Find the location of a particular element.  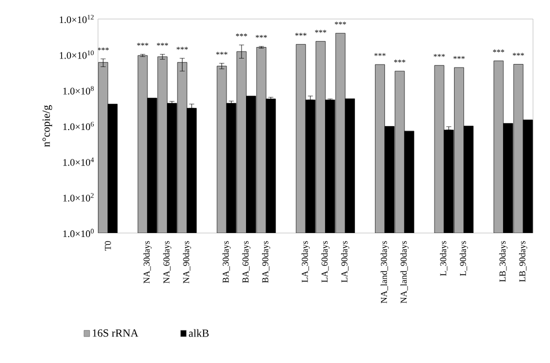

x-tick-label: BA_30days is located at coordinates (226, 262).